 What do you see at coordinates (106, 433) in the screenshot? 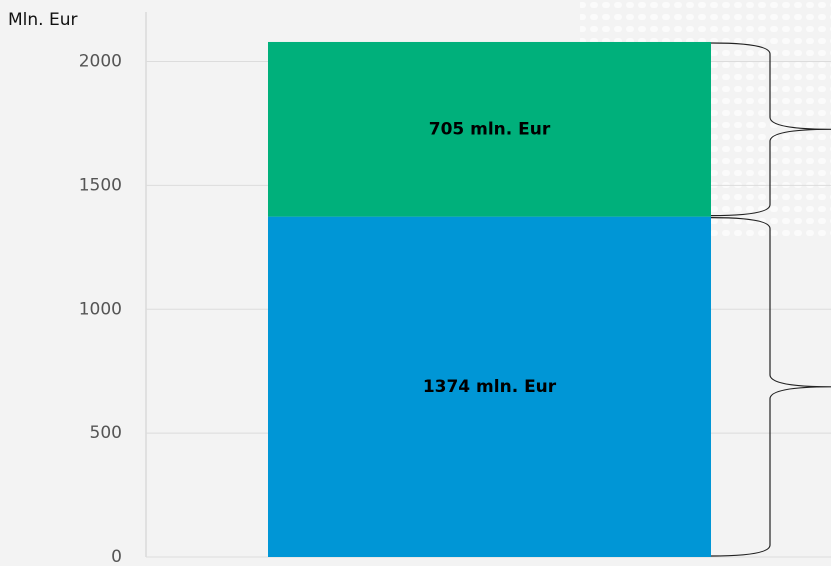
I see `y-tick-label: 500` at bounding box center [106, 433].